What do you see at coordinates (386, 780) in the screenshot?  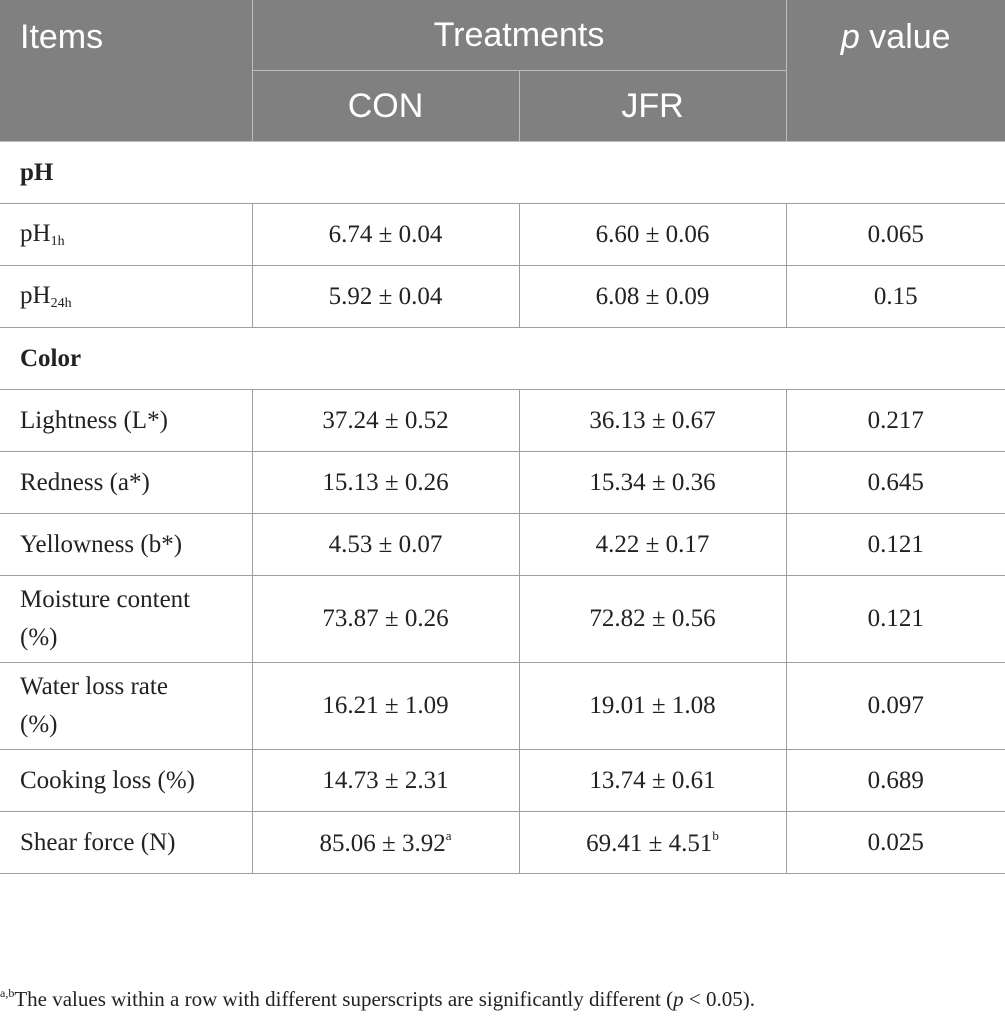 I see `con-value: 14.73 ± 2.31` at bounding box center [386, 780].